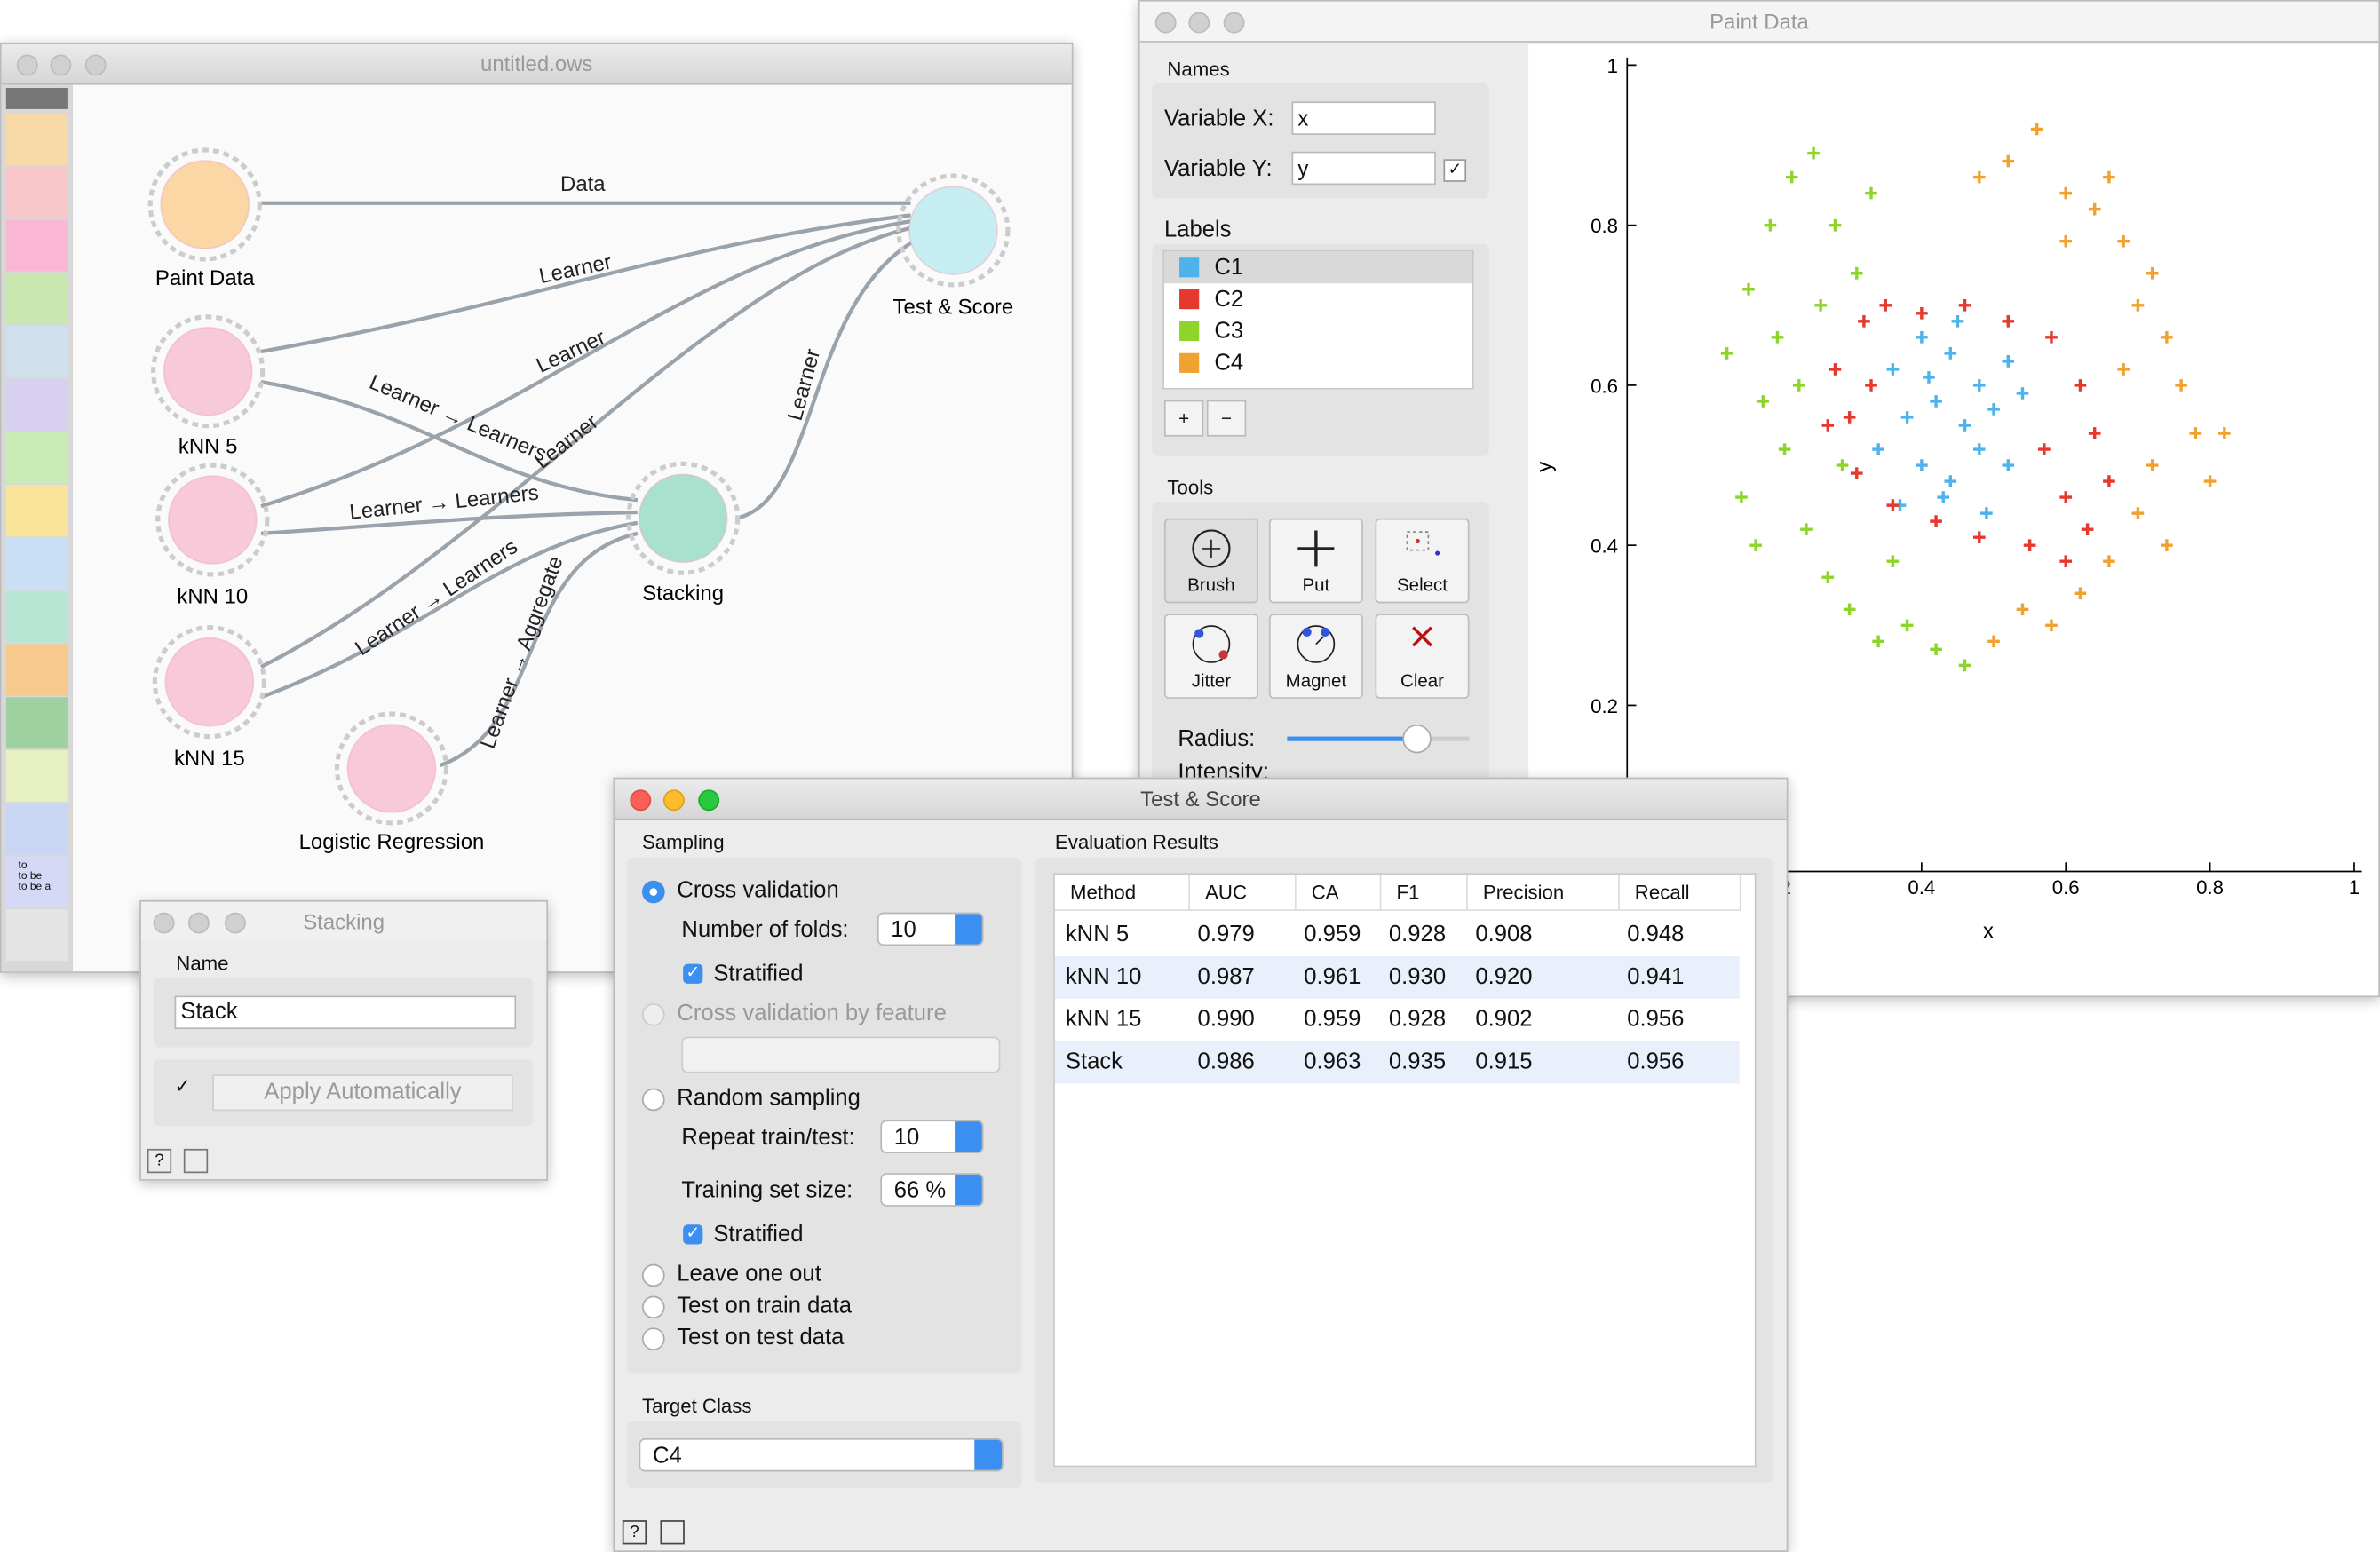 The image size is (2380, 1552). I want to click on link-label: Learner → Aggregate, so click(522, 652).